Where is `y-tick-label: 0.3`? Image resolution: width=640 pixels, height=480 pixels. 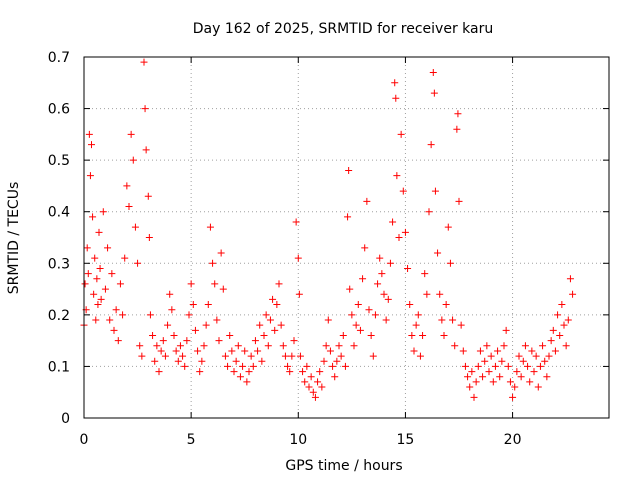
y-tick-label: 0.3 is located at coordinates (59, 264).